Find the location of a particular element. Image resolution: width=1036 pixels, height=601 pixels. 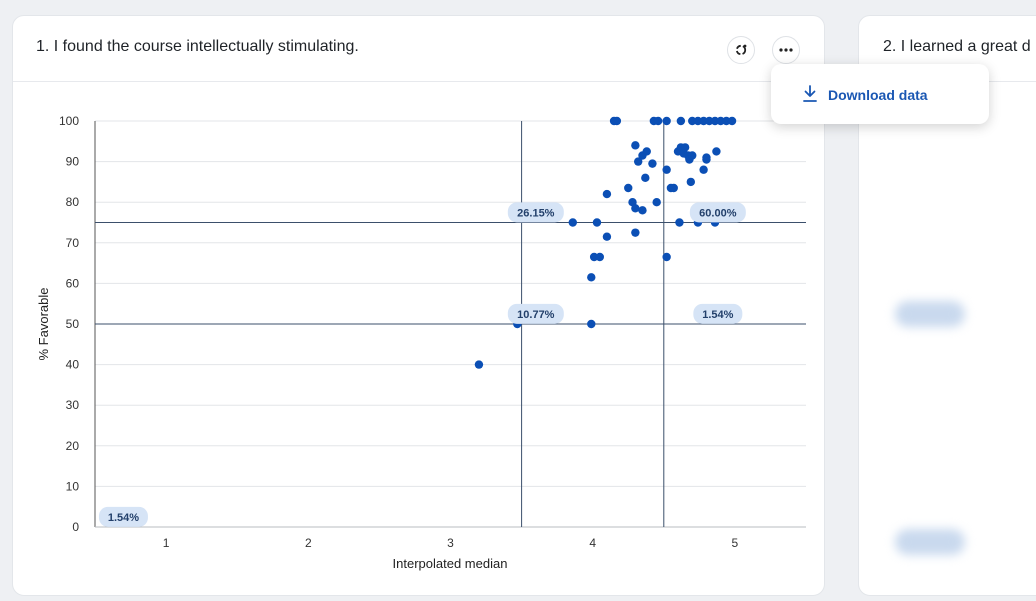

more-options-menu: Download data is located at coordinates (880, 94).